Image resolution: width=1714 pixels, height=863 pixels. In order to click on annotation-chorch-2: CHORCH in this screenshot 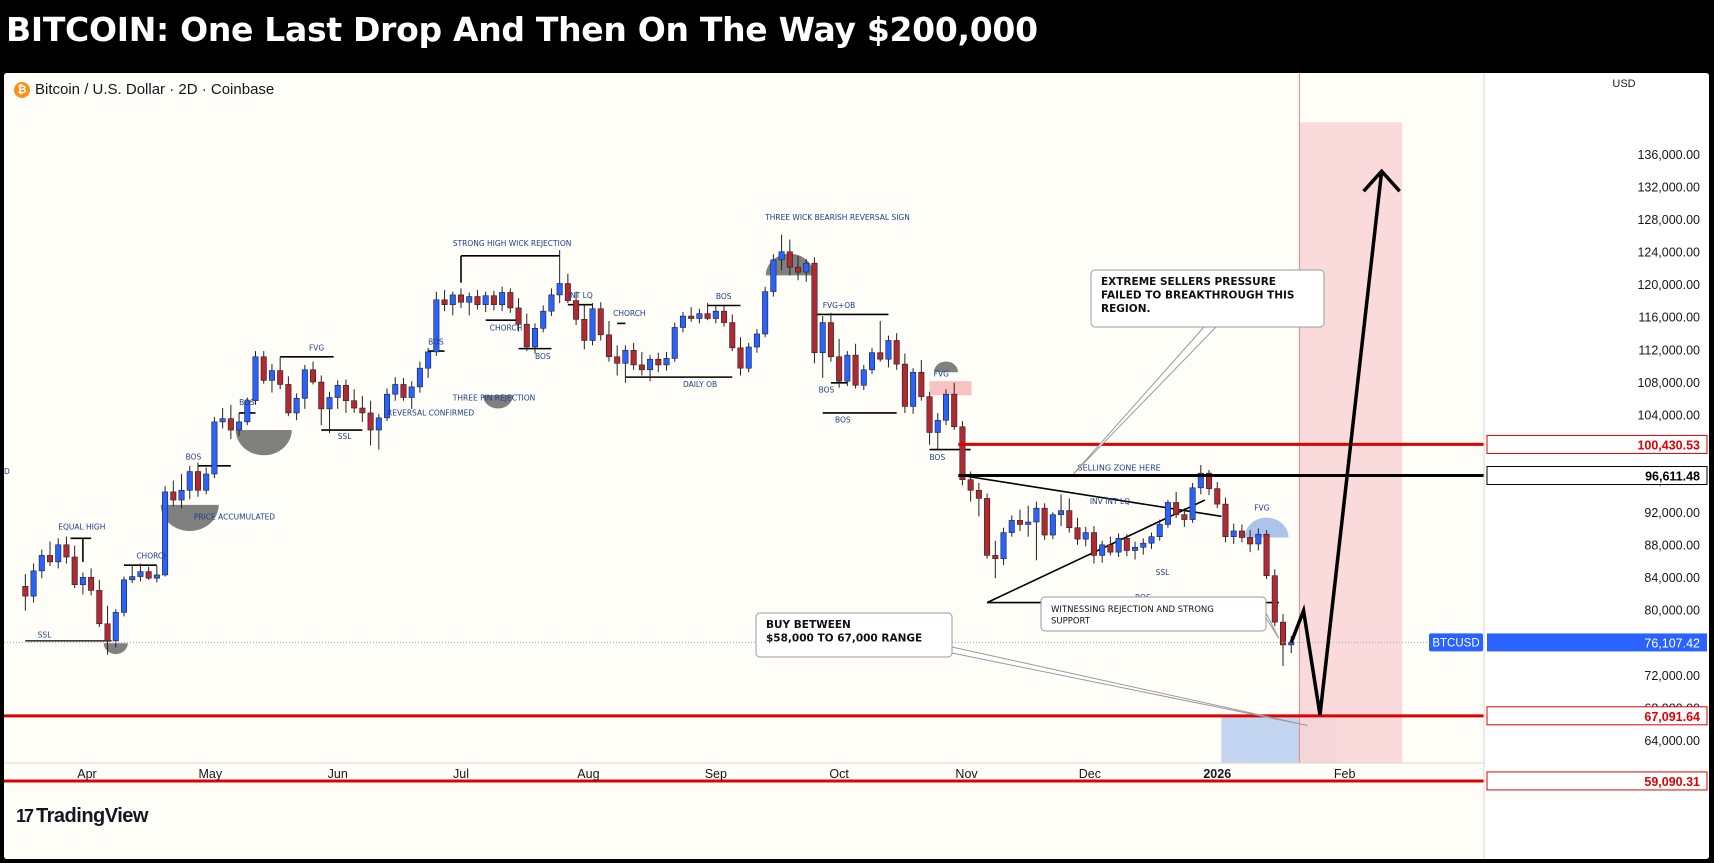, I will do `click(506, 328)`.